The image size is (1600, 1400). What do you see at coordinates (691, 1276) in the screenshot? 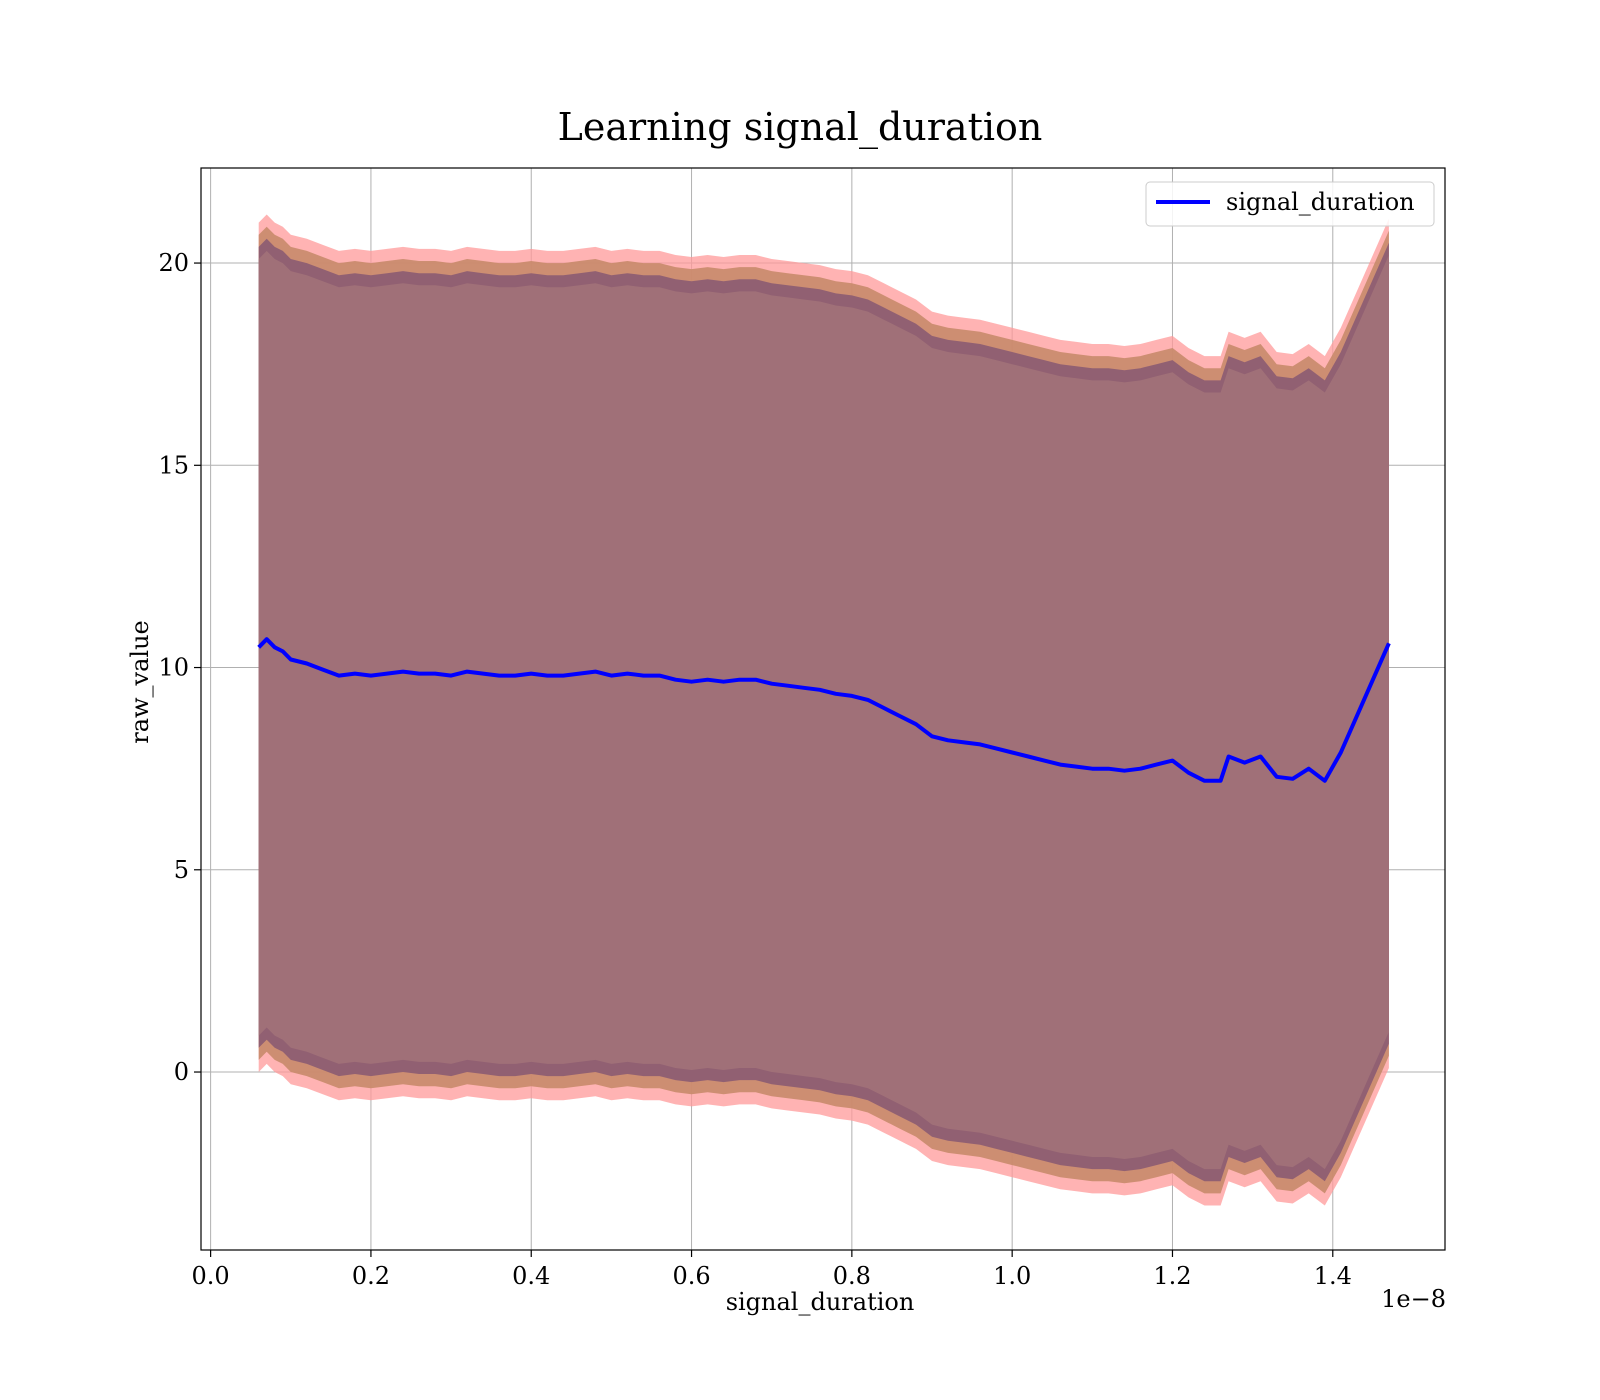
I see `x-tick-label-3: 0.6` at bounding box center [691, 1276].